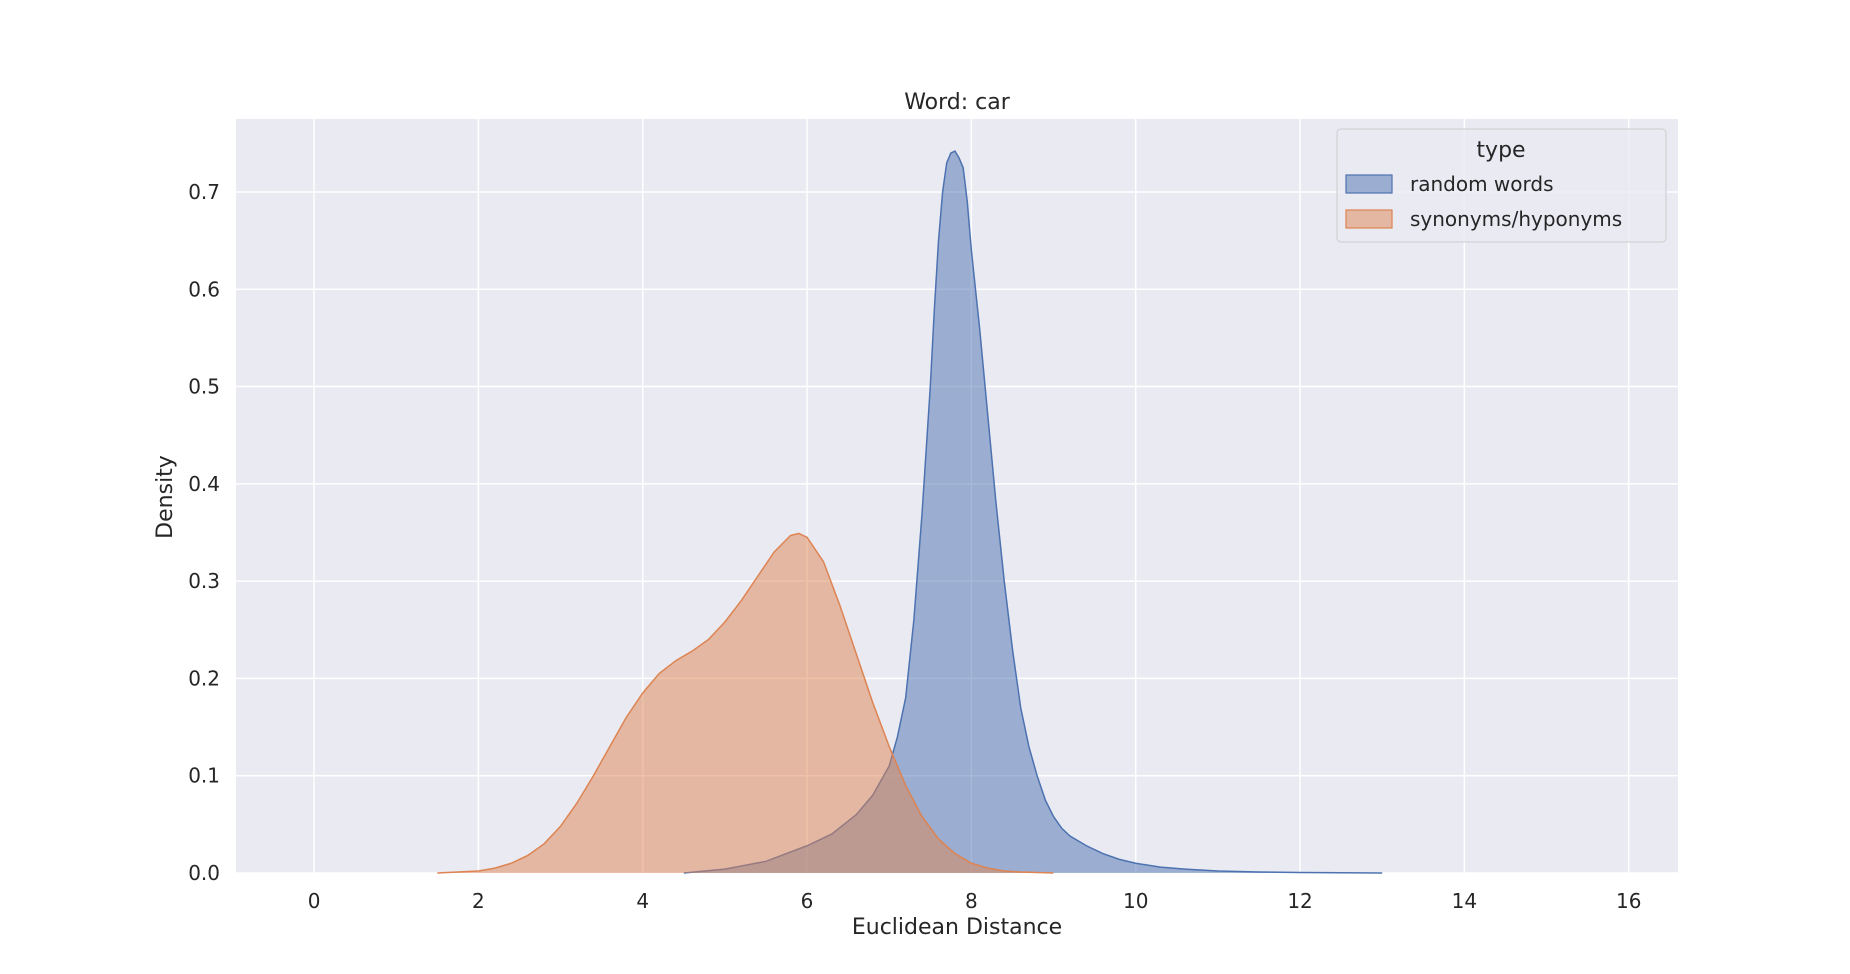 This screenshot has height=974, width=1850. What do you see at coordinates (204, 678) in the screenshot?
I see `y-tick-label: 0.2` at bounding box center [204, 678].